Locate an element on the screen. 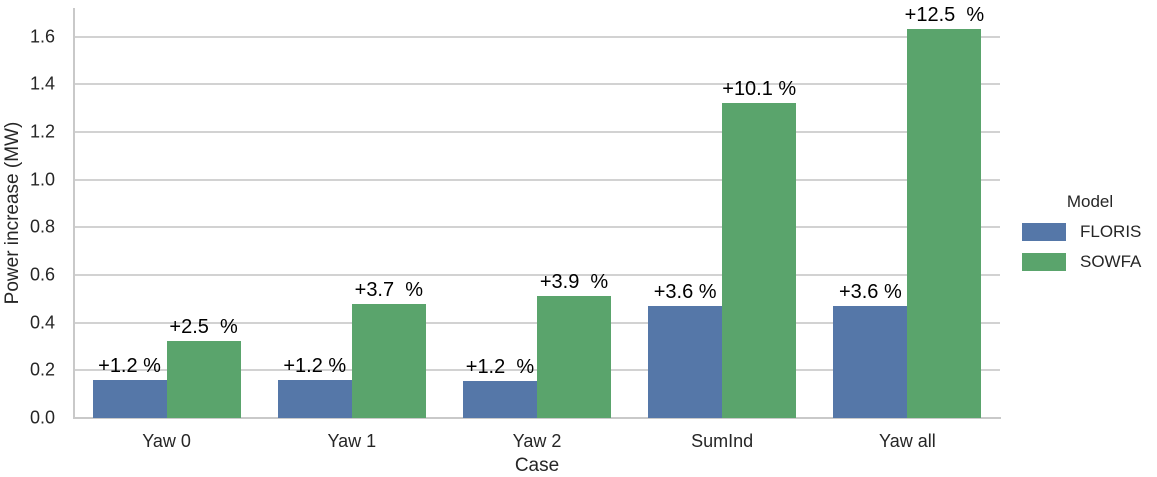 This screenshot has width=1157, height=477. bar-value-label: +2.5 % is located at coordinates (203, 326).